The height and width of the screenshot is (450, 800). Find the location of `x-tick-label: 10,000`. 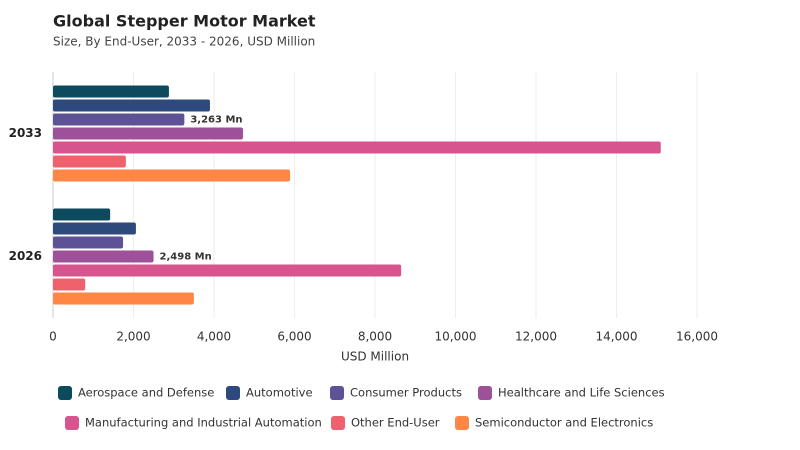

x-tick-label: 10,000 is located at coordinates (456, 337).